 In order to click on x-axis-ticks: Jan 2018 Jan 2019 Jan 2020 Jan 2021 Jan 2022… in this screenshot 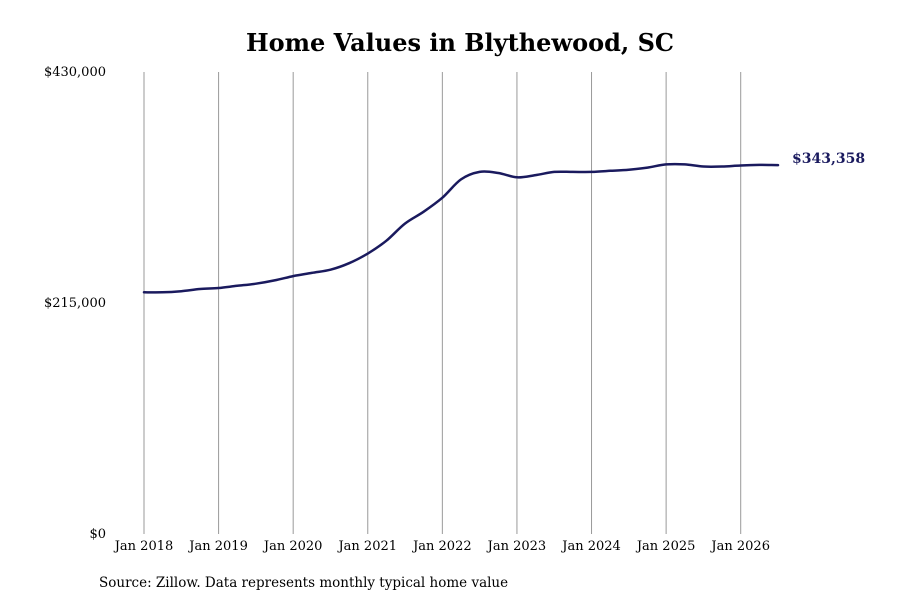, I will do `click(441, 546)`.